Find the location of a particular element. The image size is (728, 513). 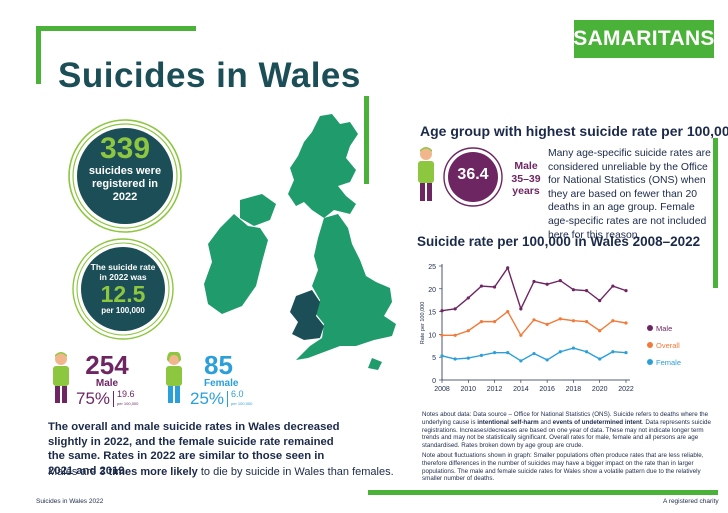

x-tick-label: 2014 is located at coordinates (521, 389).